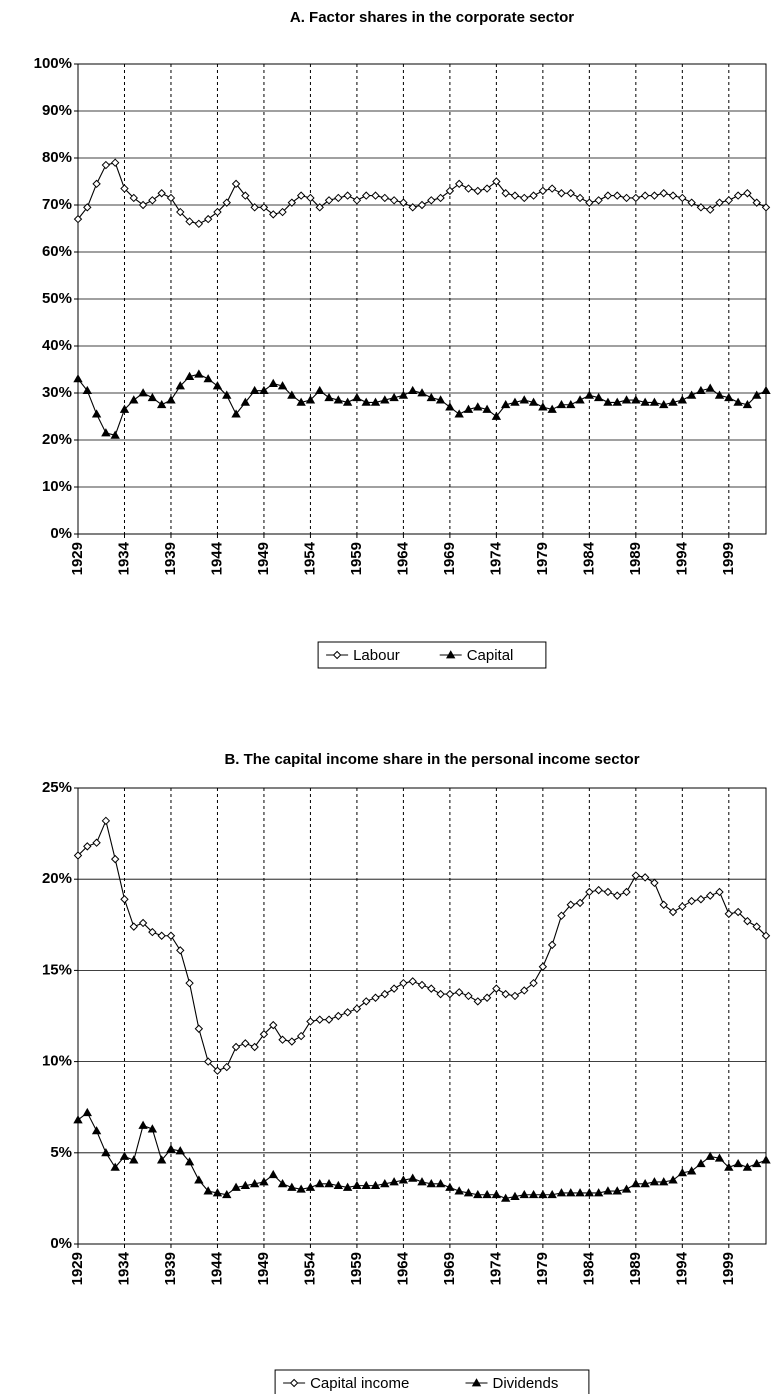 This screenshot has width=773, height=1394. Describe the element at coordinates (216, 1268) in the screenshot. I see `x-tick-label: 1944` at that location.